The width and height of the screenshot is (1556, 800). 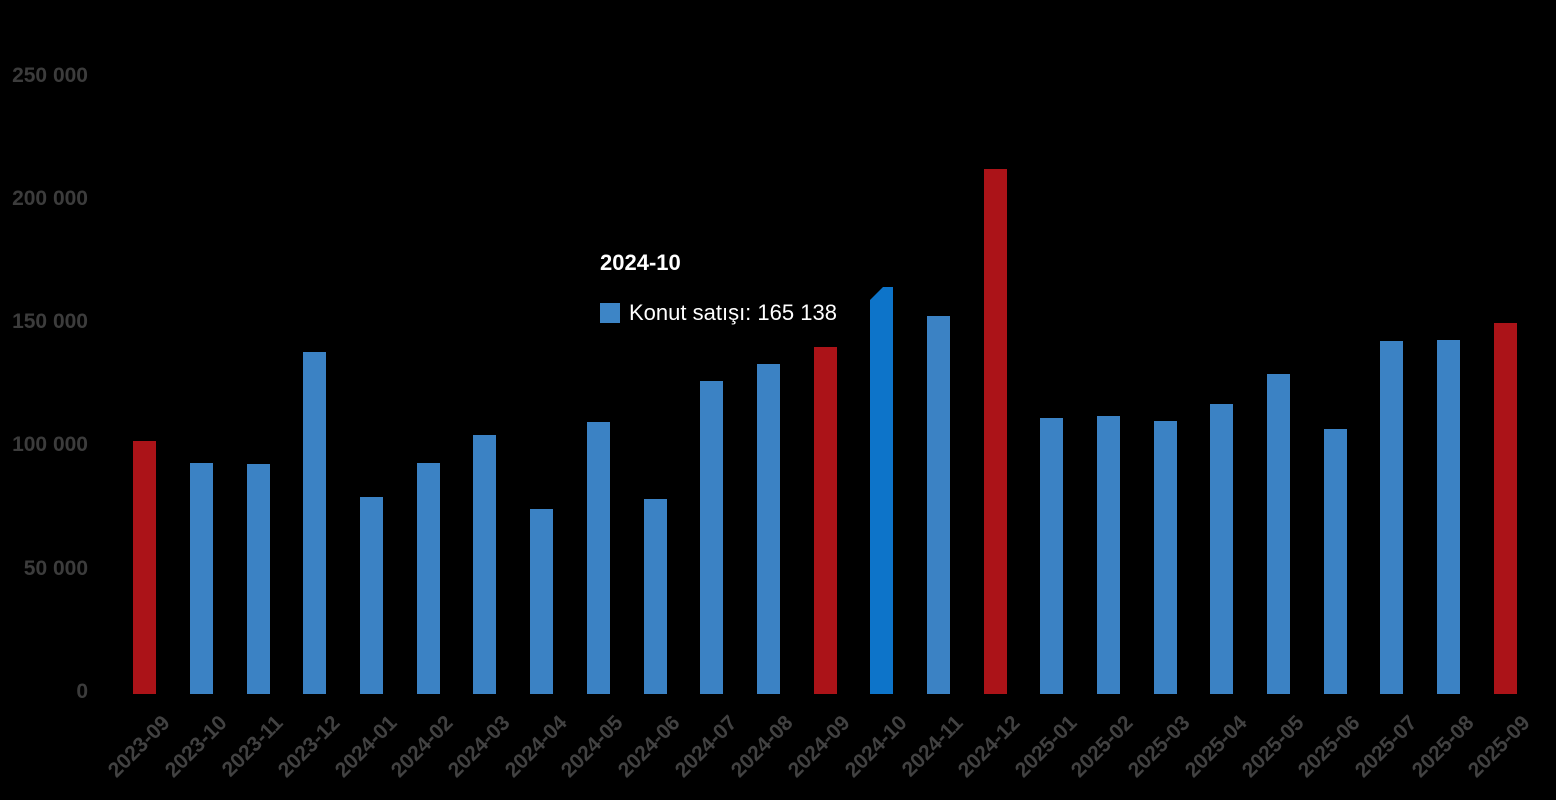 I want to click on y-axis-label-200 000: 200 000, so click(x=50, y=198).